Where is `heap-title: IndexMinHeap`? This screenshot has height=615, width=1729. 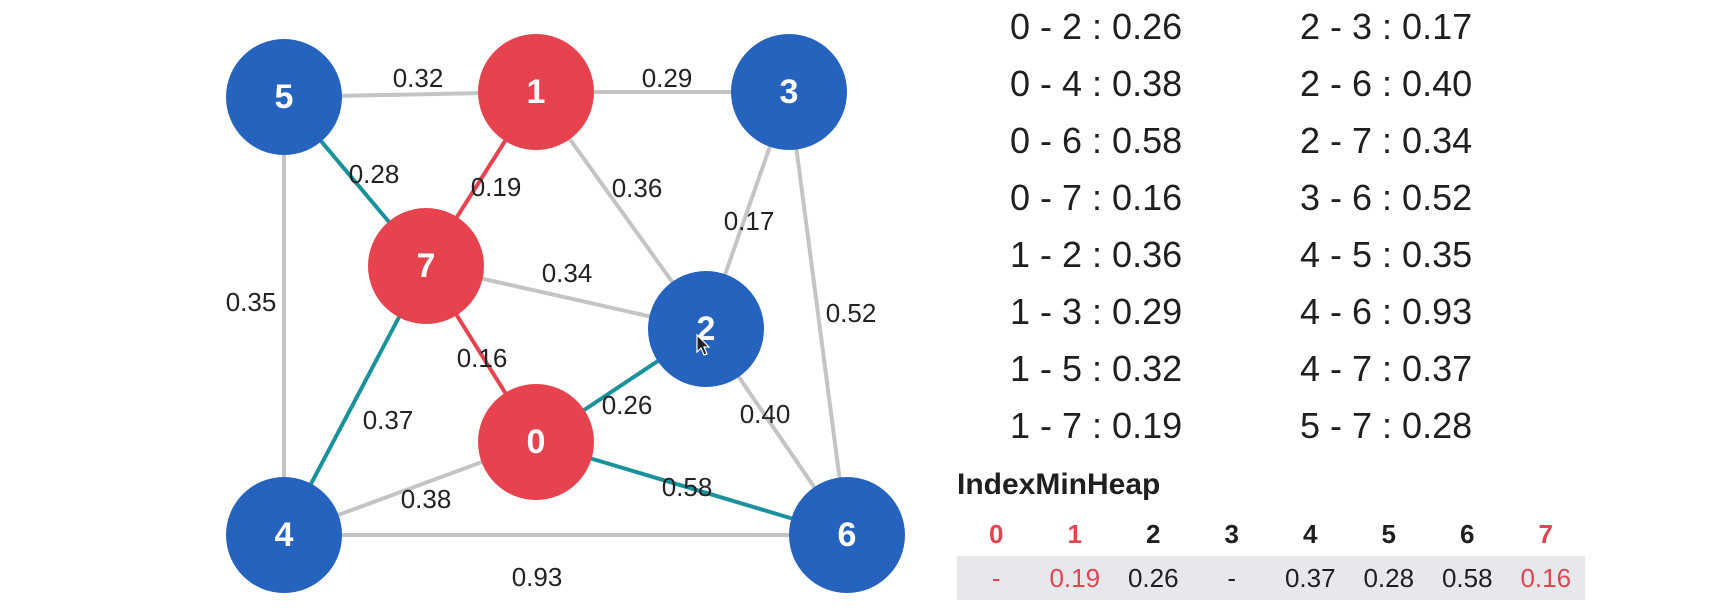
heap-title: IndexMinHeap is located at coordinates (1059, 484).